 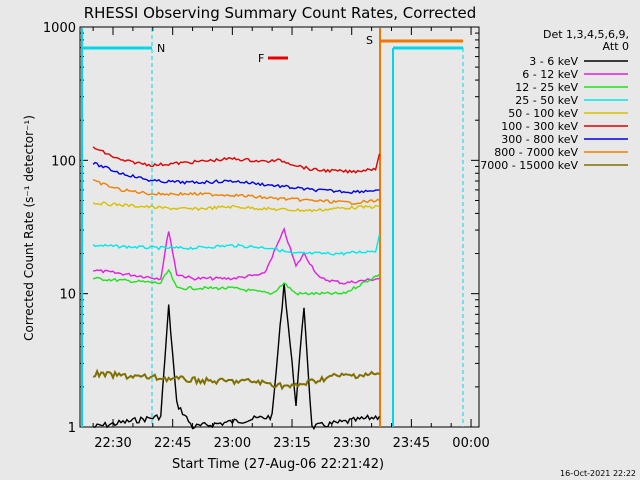 I want to click on legend-label: 800 - 7000 keV, so click(x=536, y=152).